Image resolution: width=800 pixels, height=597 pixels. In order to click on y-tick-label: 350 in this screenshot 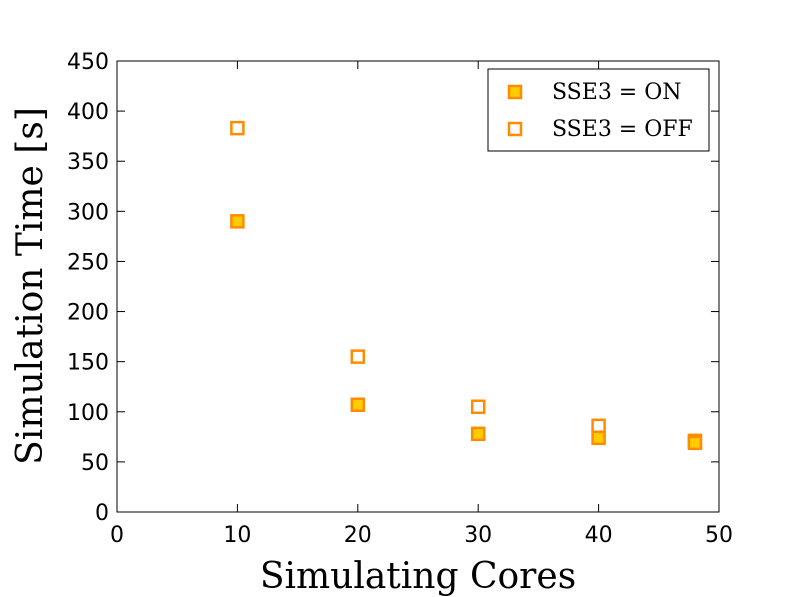, I will do `click(88, 162)`.